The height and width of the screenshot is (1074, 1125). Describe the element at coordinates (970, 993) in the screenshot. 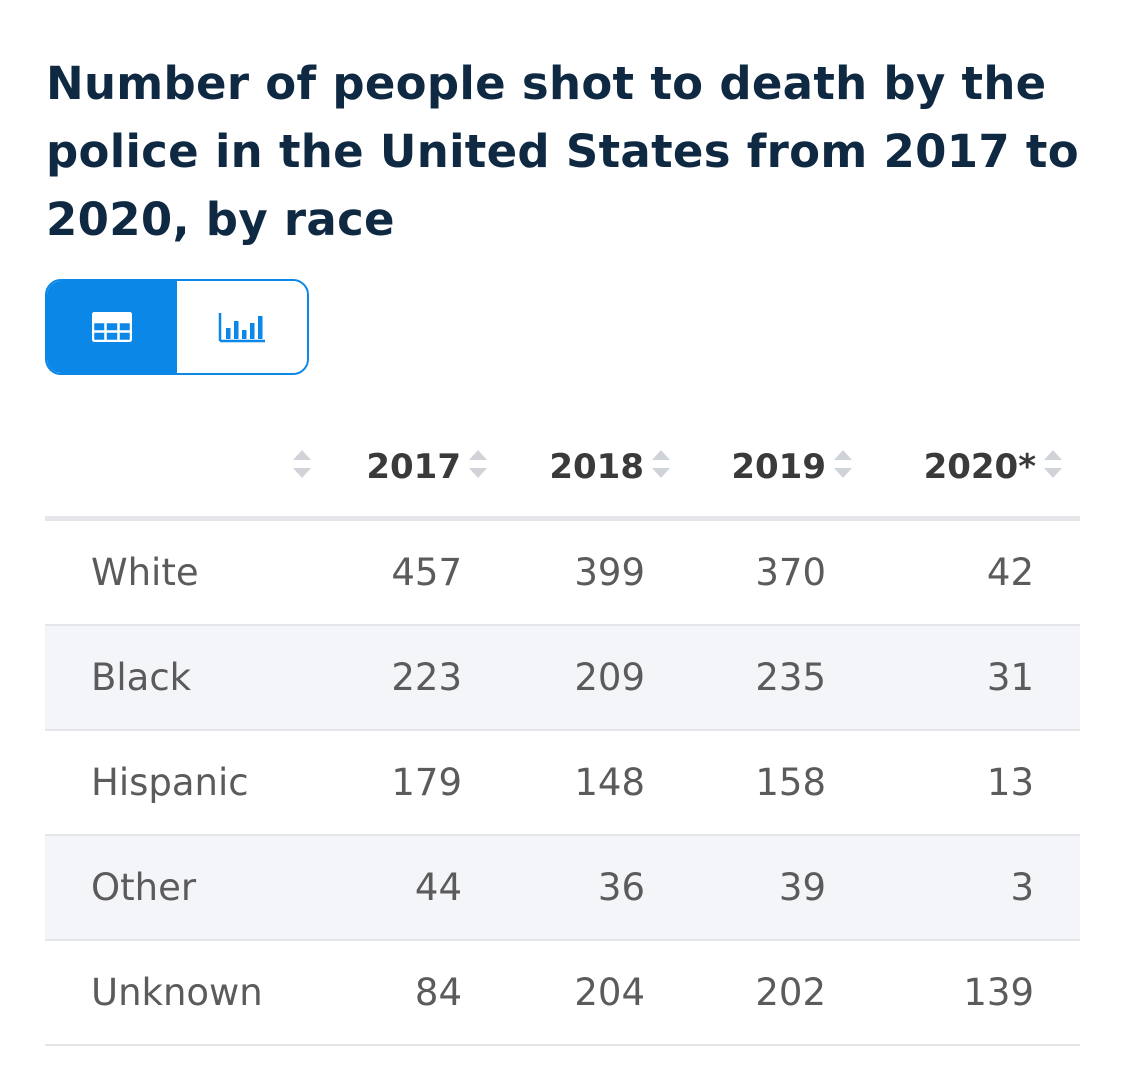

I see `table-cell: 139` at that location.